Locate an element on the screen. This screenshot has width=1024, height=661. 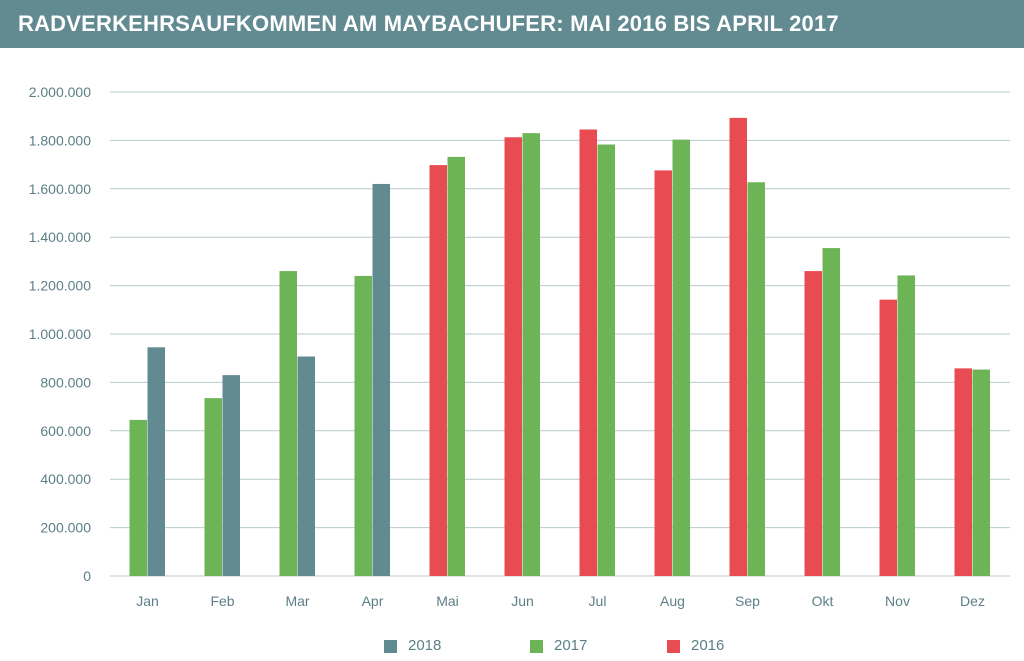
y-tick-label: 800.000 is located at coordinates (65, 382).